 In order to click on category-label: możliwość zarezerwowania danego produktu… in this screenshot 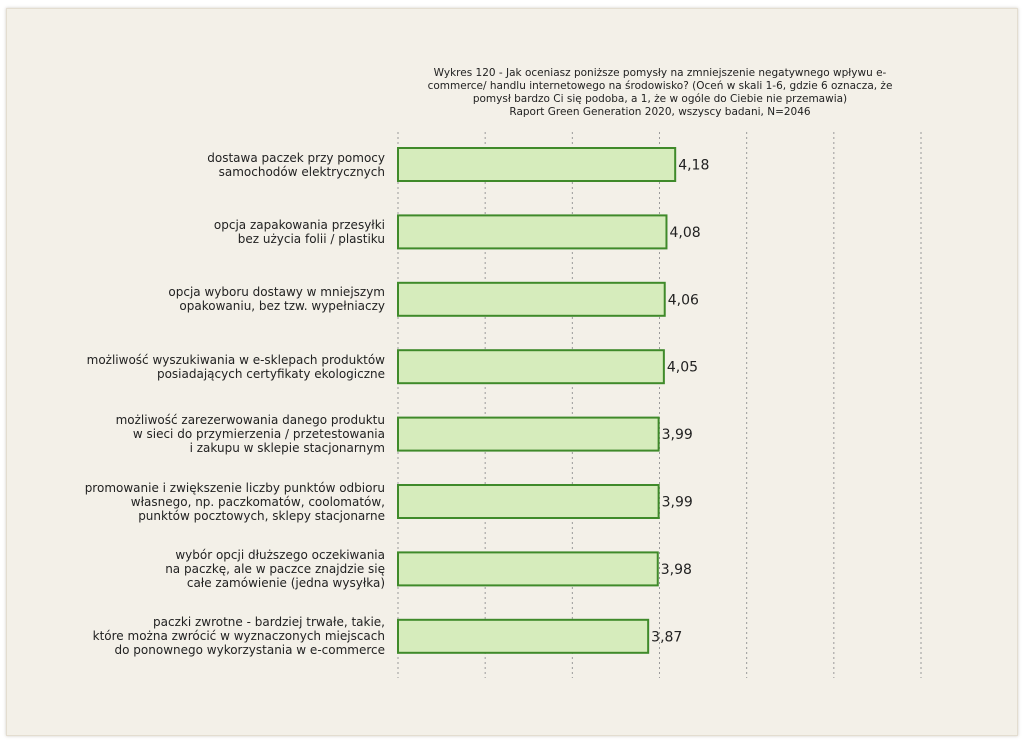, I will do `click(212, 434)`.